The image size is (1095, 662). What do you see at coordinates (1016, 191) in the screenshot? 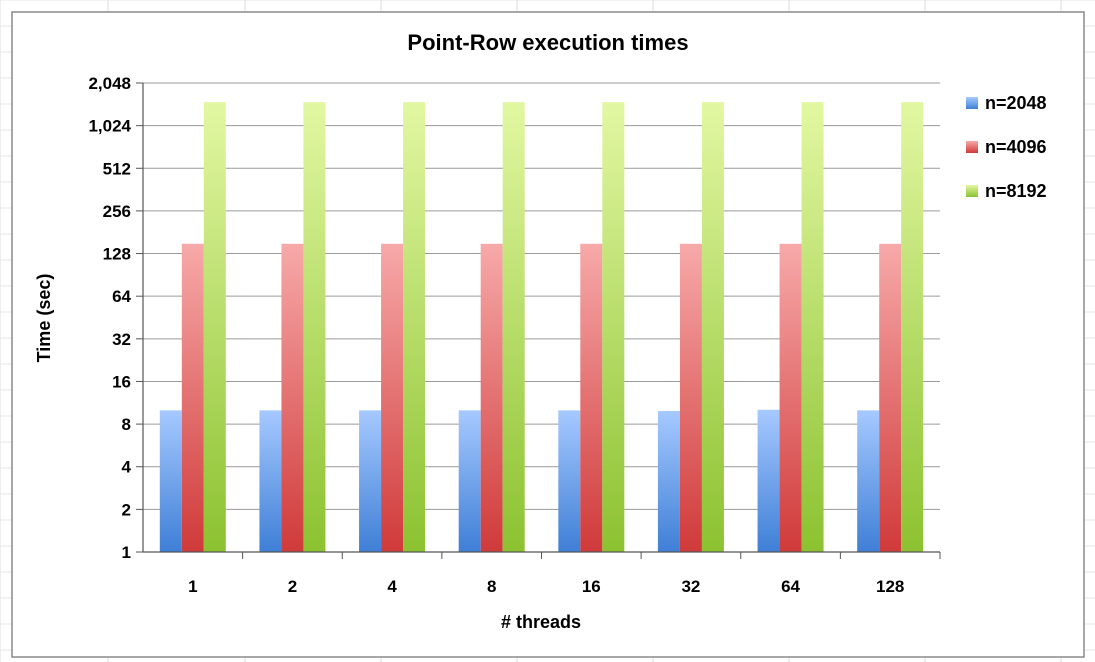
I see `legend-label: n=8192` at bounding box center [1016, 191].